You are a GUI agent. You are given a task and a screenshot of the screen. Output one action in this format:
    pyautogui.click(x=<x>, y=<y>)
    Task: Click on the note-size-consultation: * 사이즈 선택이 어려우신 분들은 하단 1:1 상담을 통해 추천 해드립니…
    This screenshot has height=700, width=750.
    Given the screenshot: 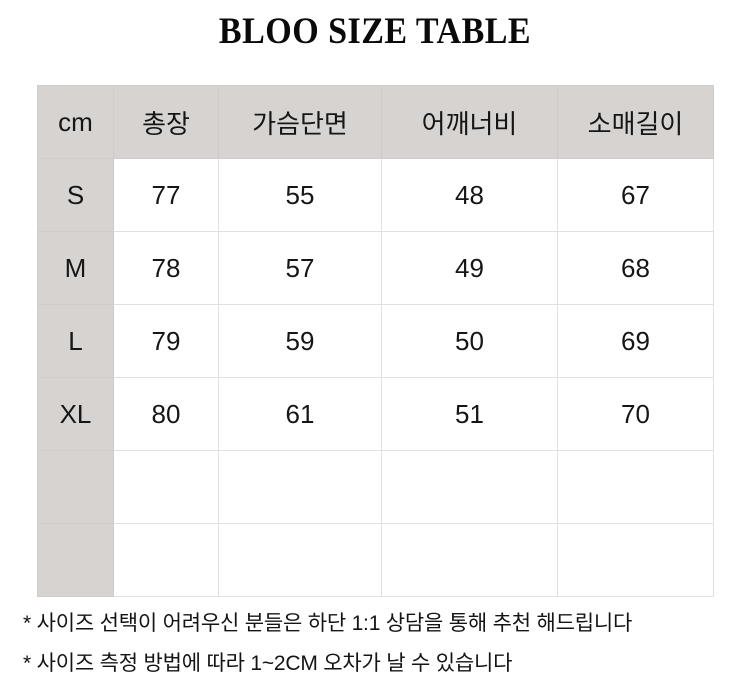 What is the action you would take?
    pyautogui.click(x=328, y=623)
    